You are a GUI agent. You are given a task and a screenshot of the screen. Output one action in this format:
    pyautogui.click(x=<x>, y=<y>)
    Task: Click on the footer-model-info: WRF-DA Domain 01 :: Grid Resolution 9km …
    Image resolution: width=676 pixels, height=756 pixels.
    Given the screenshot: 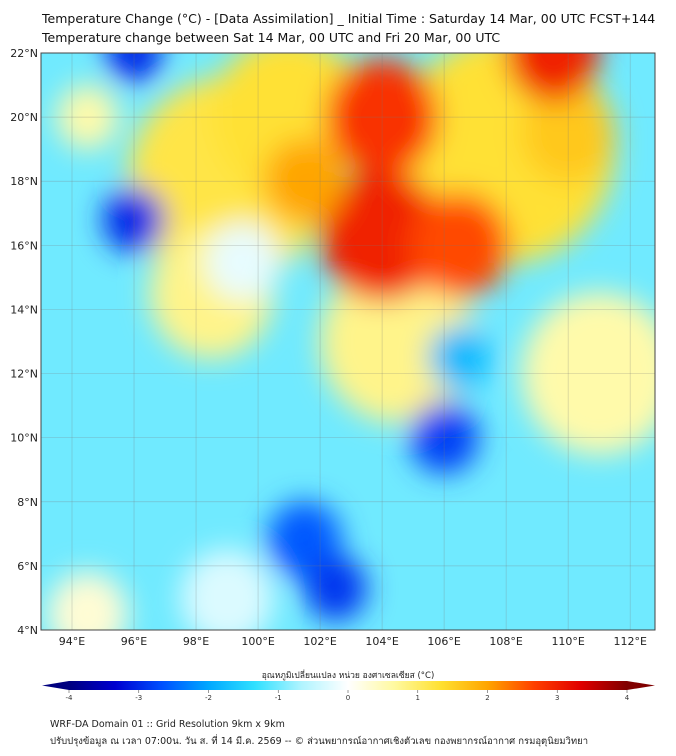 What is the action you would take?
    pyautogui.click(x=167, y=724)
    